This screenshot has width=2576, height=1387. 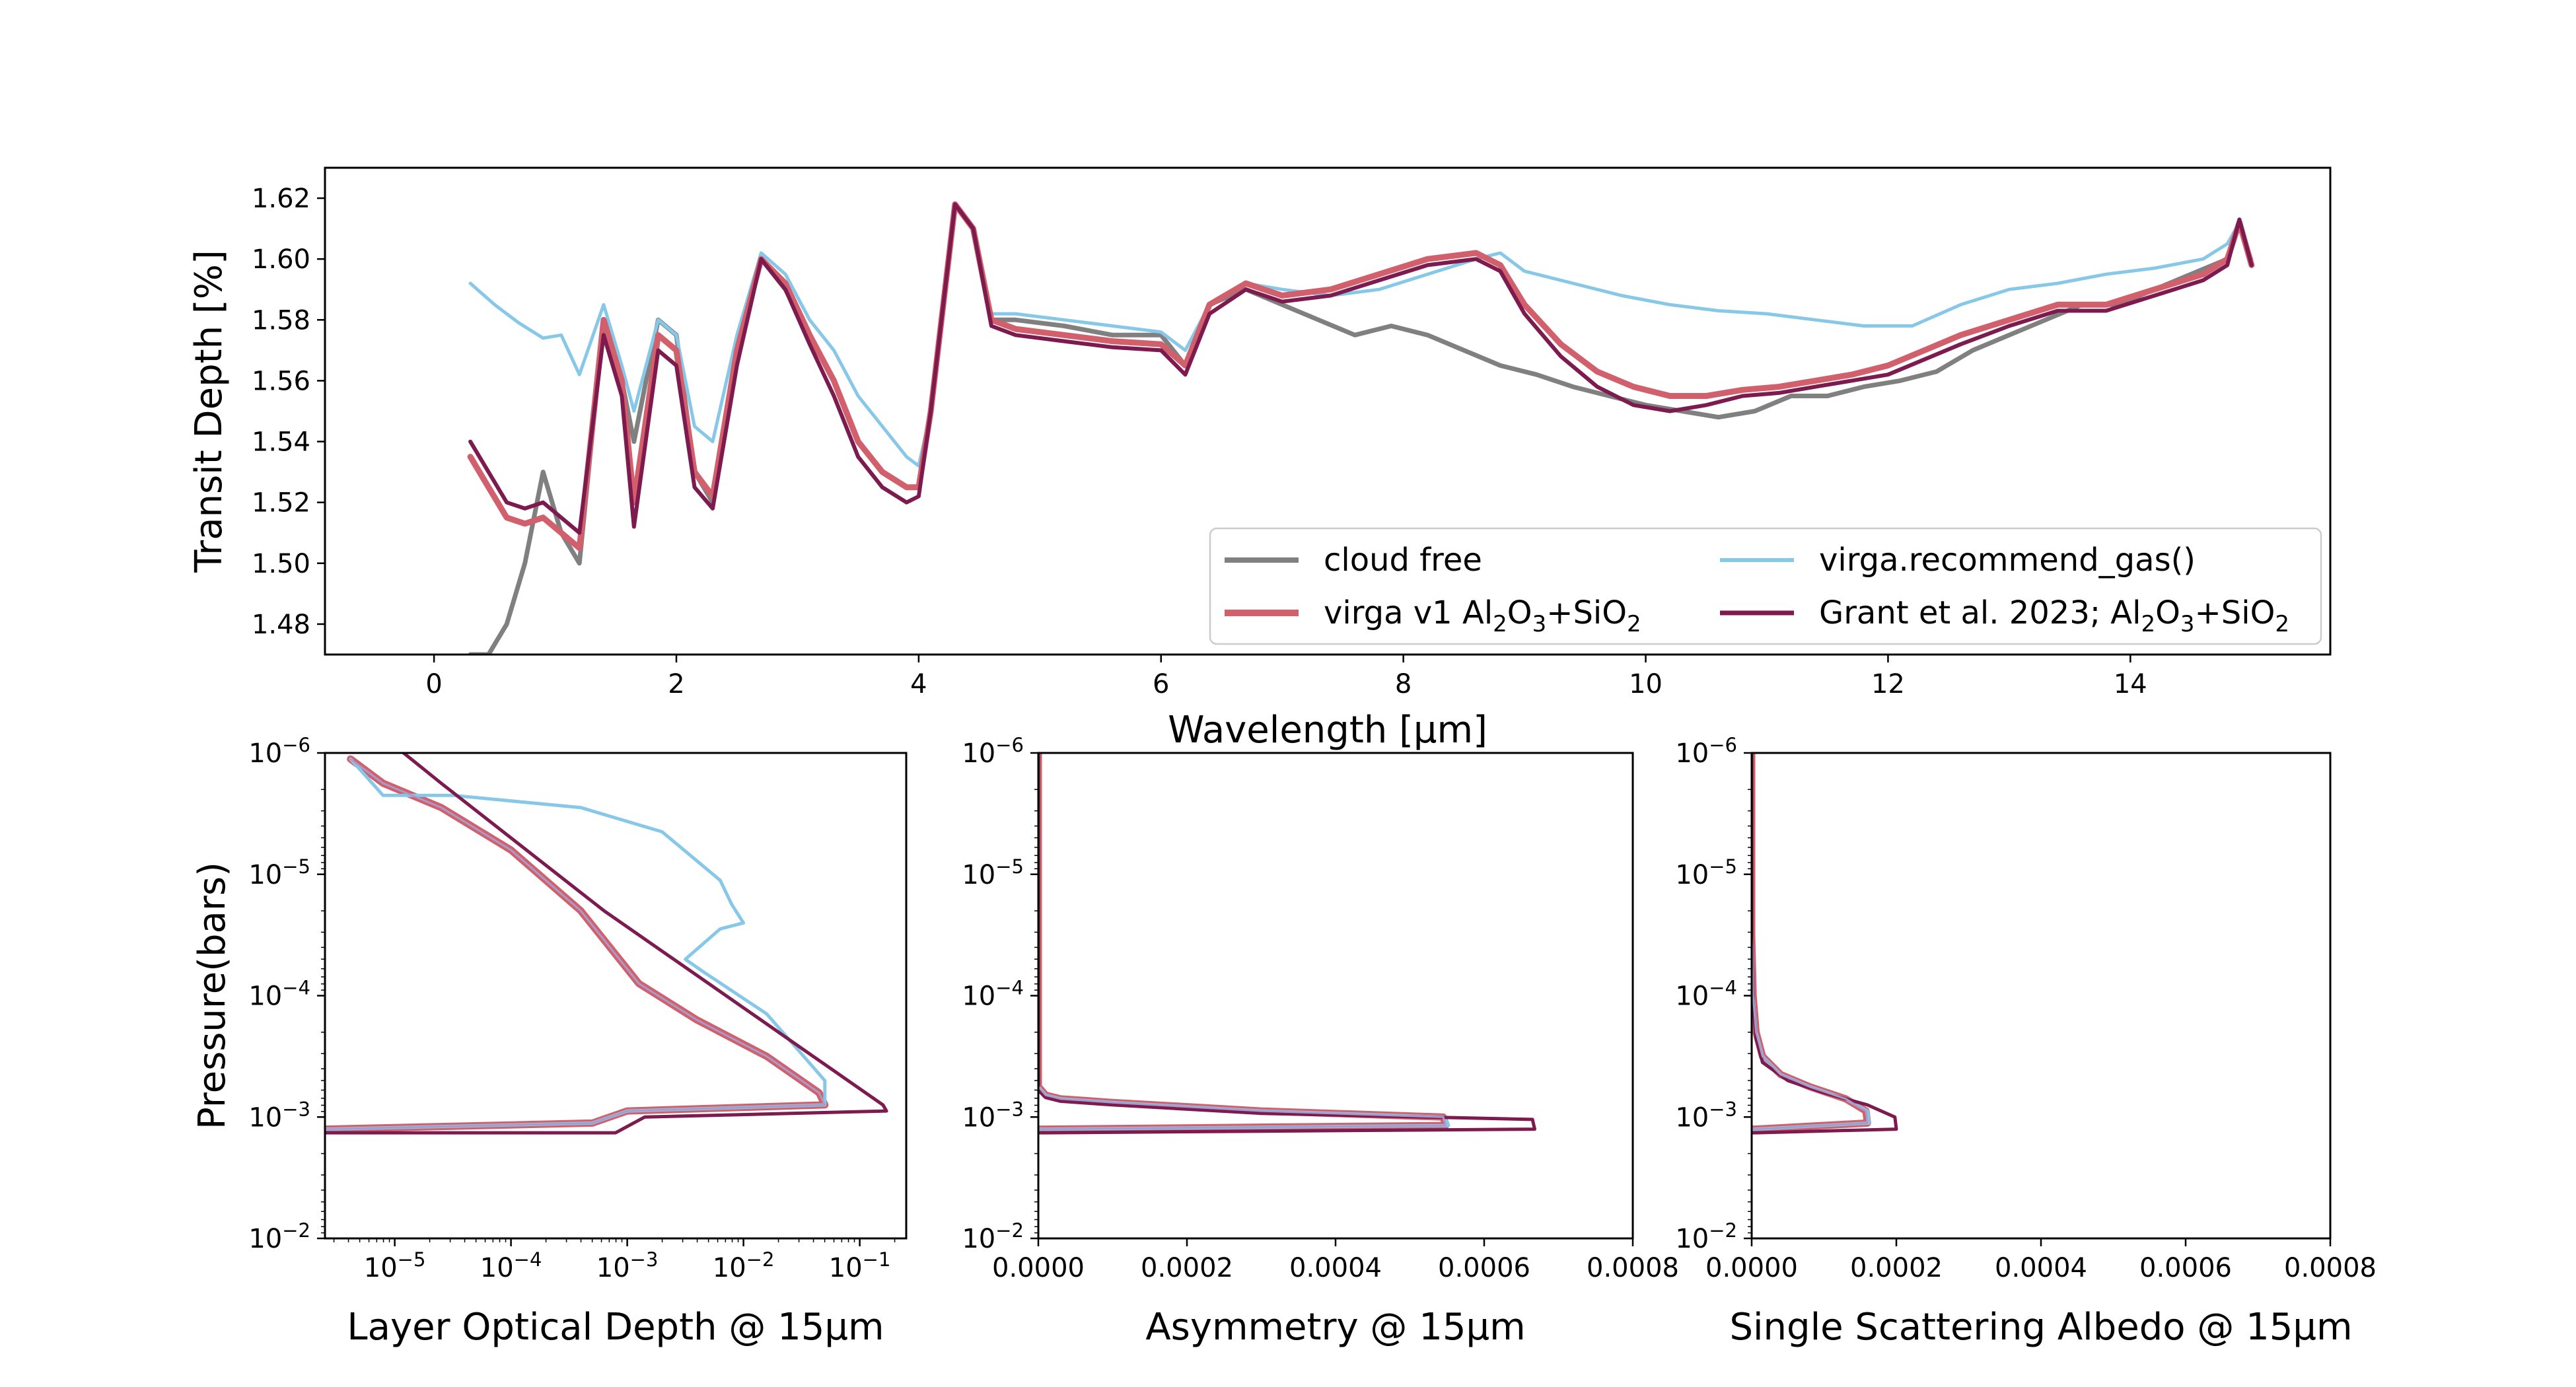 What do you see at coordinates (1403, 560) in the screenshot?
I see `legend-label-cloud_free: cloud free` at bounding box center [1403, 560].